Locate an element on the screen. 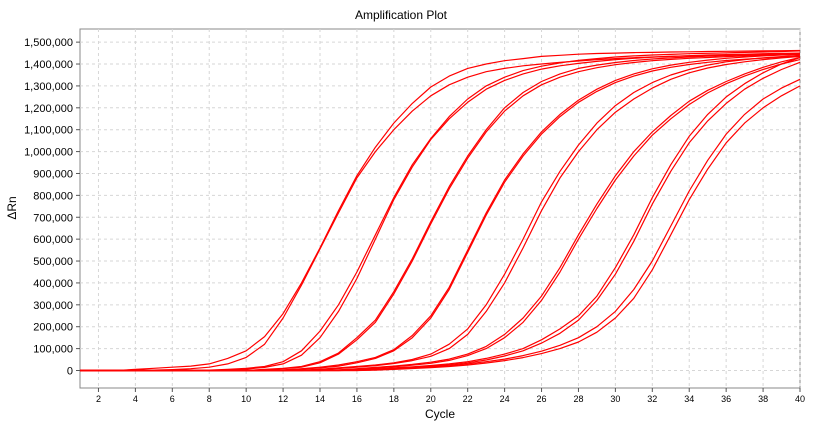 The width and height of the screenshot is (813, 431). x-tick-label: 22 is located at coordinates (468, 399).